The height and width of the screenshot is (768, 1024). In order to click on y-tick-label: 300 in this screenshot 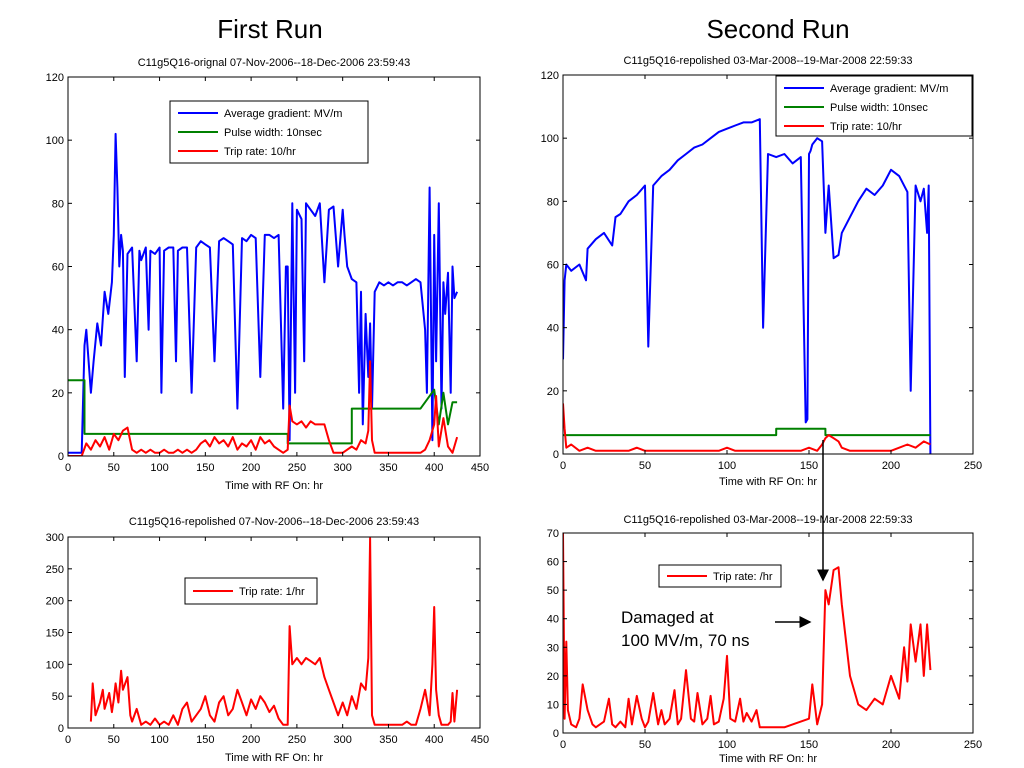, I will do `click(55, 538)`.